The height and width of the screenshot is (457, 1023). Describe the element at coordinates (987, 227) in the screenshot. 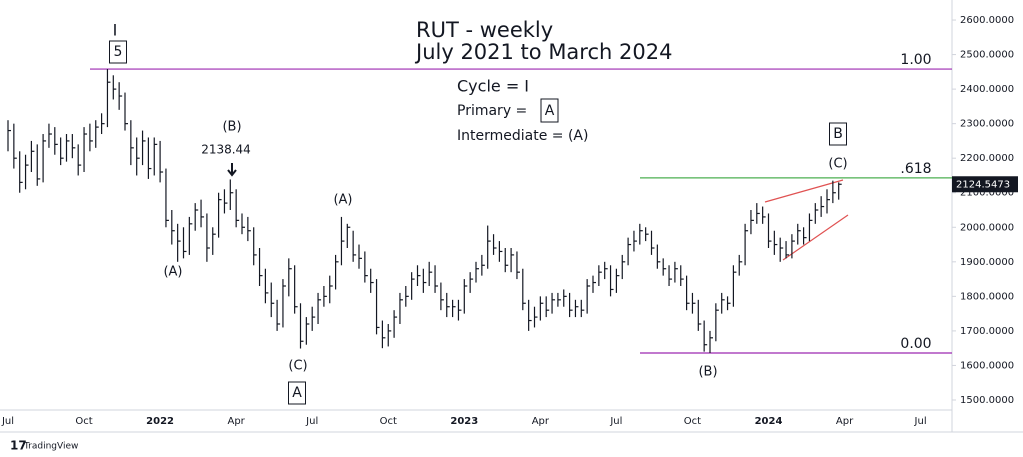

I see `y-tick-label: 2000.0000` at that location.